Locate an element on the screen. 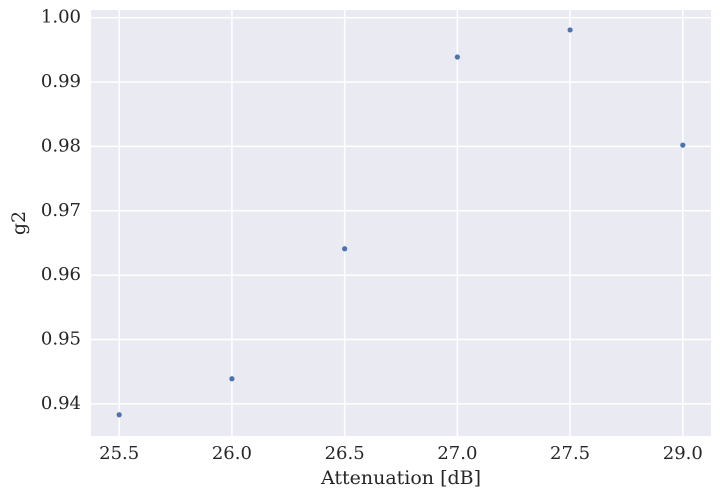 Image resolution: width=721 pixels, height=502 pixels. y-tick-label: 0.99 is located at coordinates (61, 81).